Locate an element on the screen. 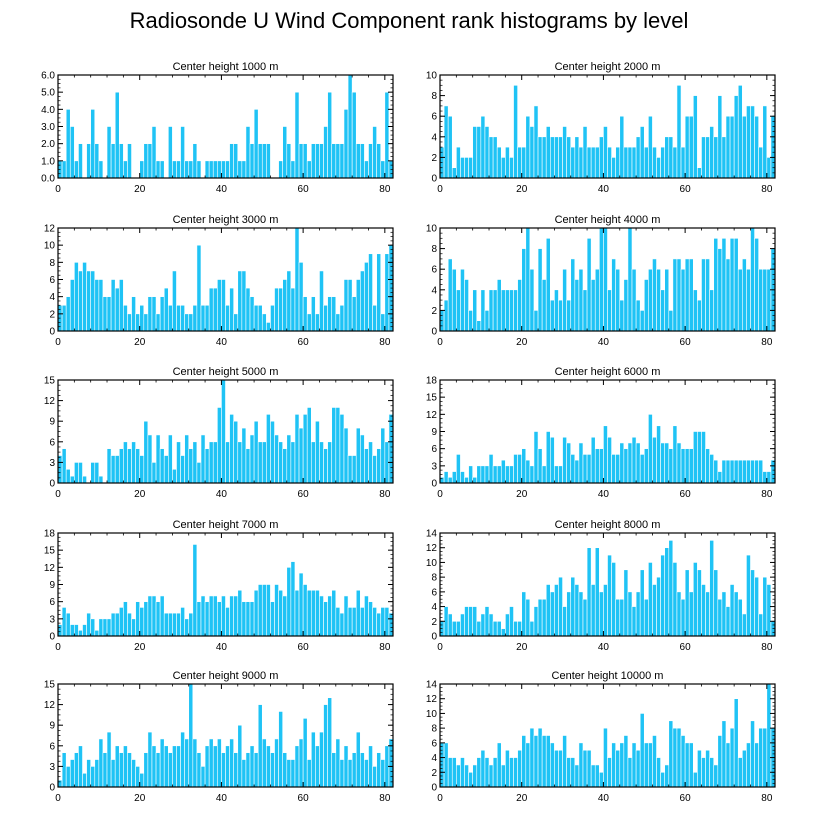 The width and height of the screenshot is (818, 824). panel-title: Center height 3000 m is located at coordinates (226, 220).